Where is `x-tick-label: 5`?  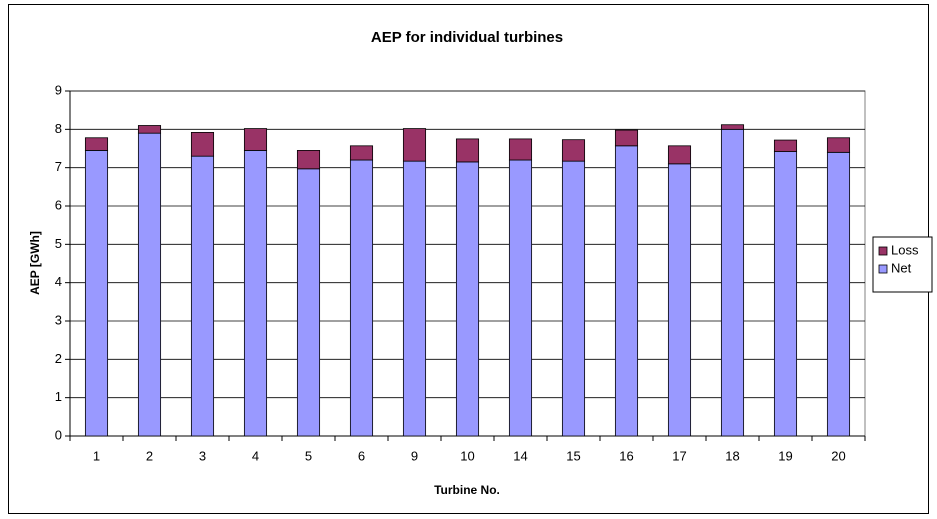
x-tick-label: 5 is located at coordinates (308, 455).